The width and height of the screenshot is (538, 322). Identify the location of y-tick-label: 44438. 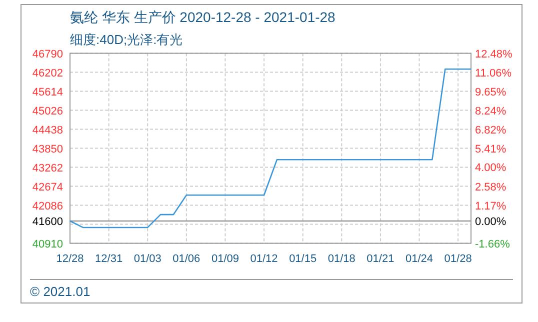
(47, 130).